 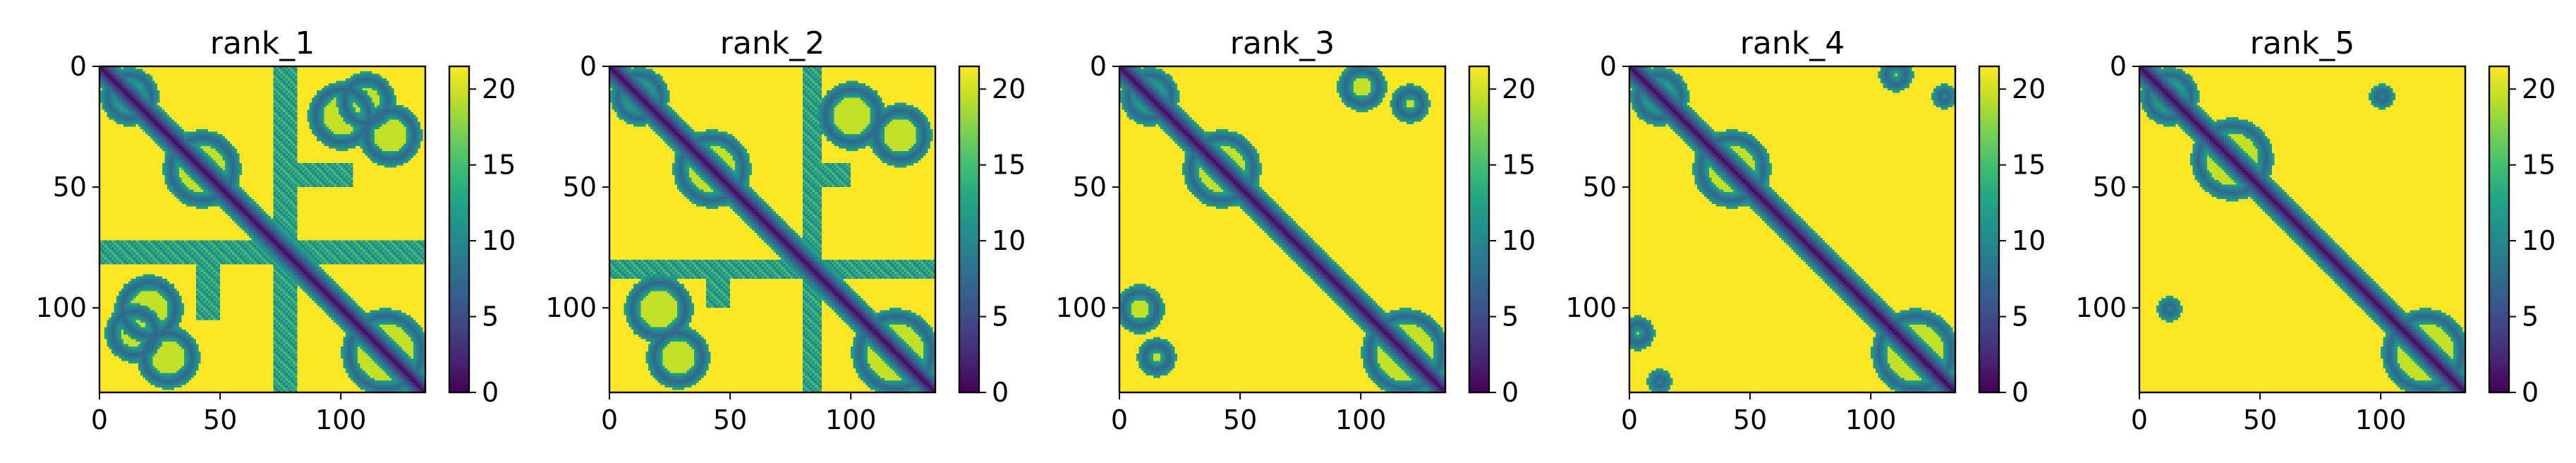 I want to click on panel-title: rank_4, so click(x=1792, y=43).